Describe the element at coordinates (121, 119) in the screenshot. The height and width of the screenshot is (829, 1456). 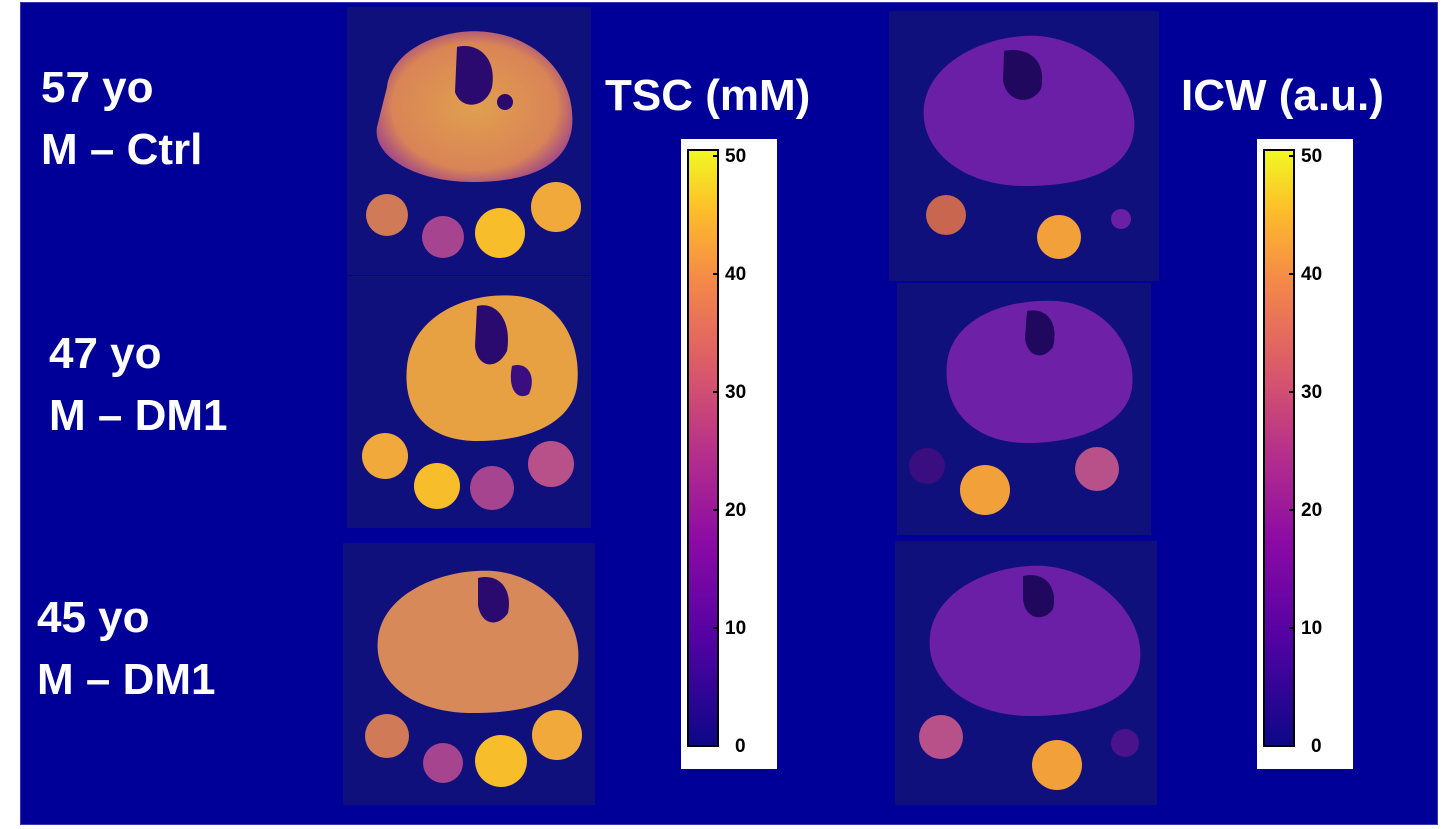
I see `row-label-1: 57 yo M – Ctrl` at that location.